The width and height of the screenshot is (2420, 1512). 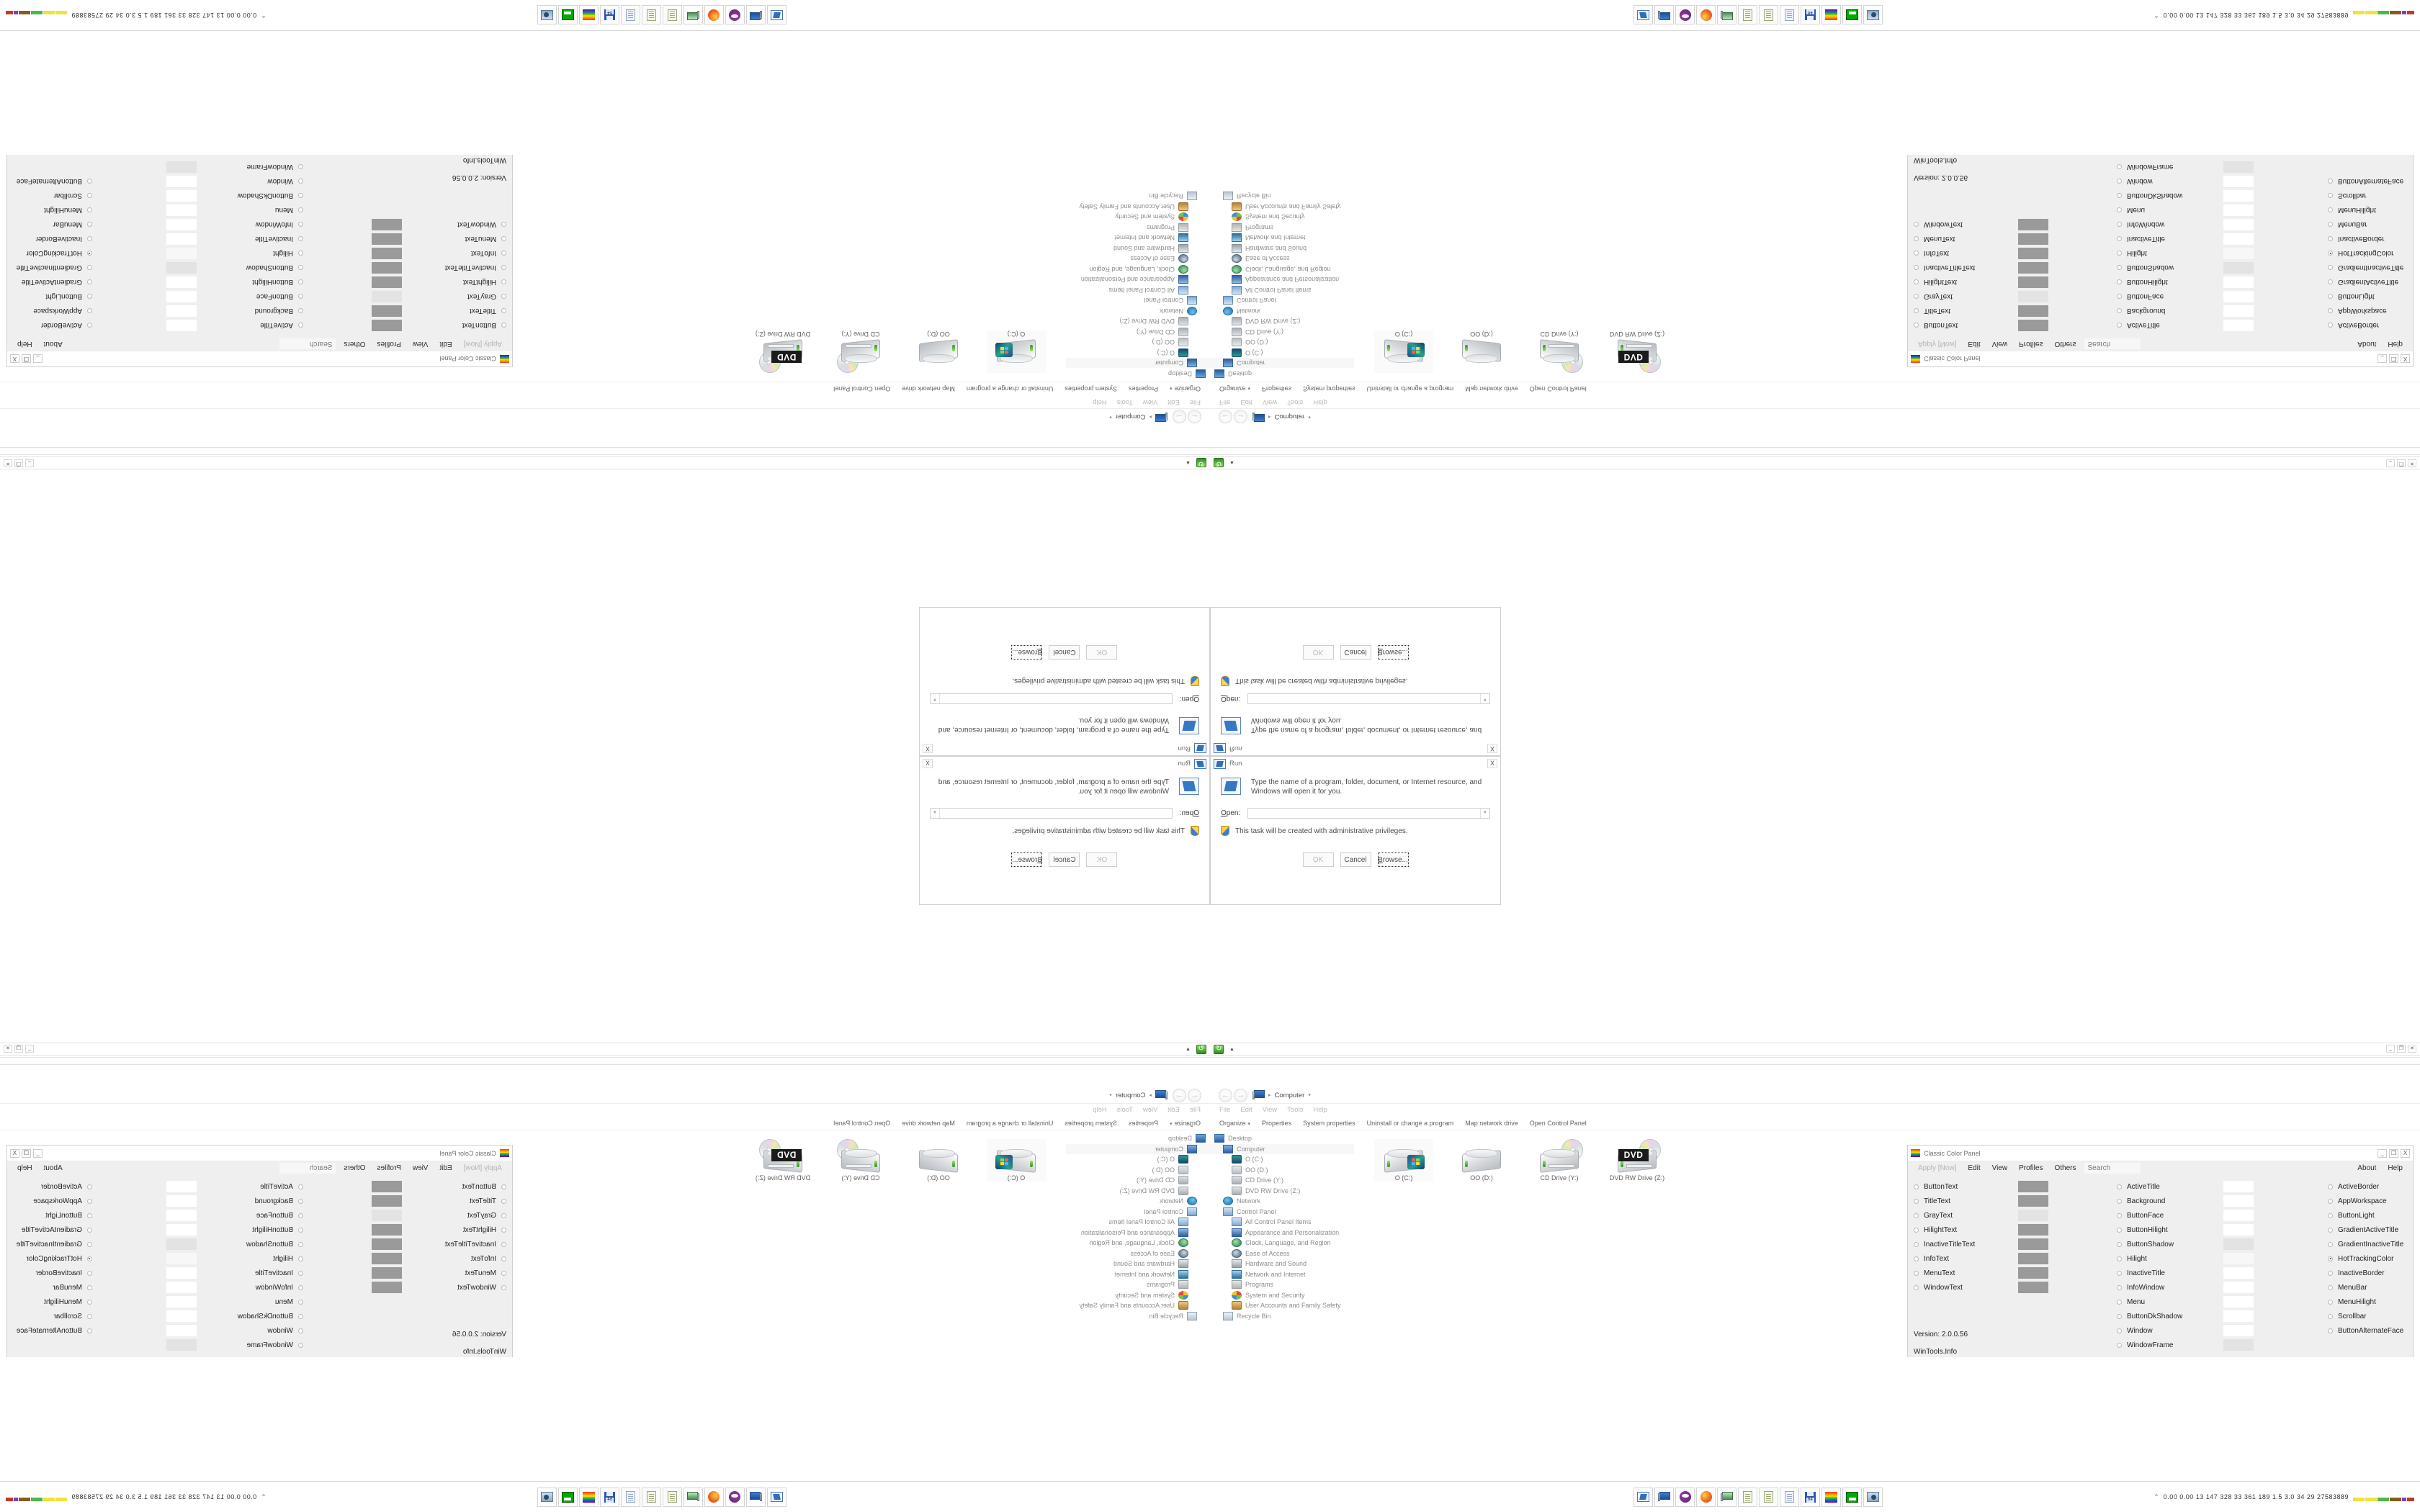 I want to click on menu-view: View, so click(x=420, y=344).